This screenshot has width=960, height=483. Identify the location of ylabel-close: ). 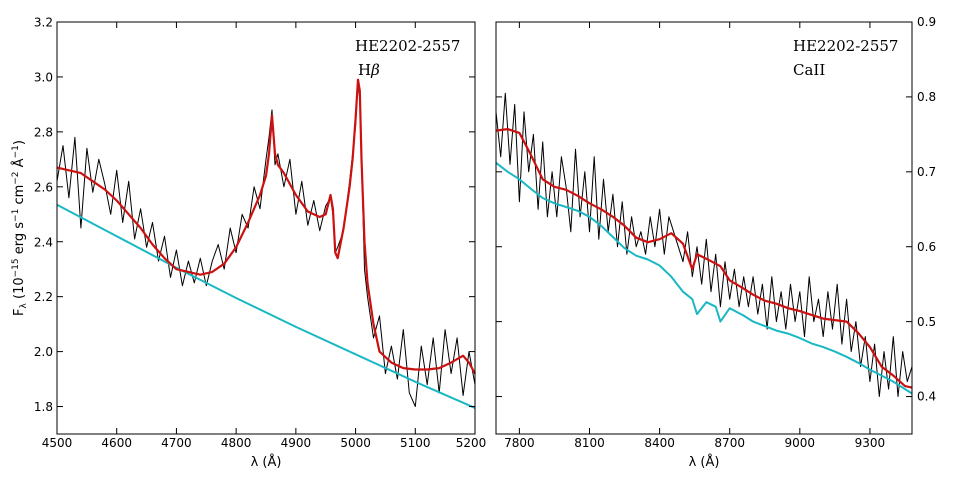
(19, 142).